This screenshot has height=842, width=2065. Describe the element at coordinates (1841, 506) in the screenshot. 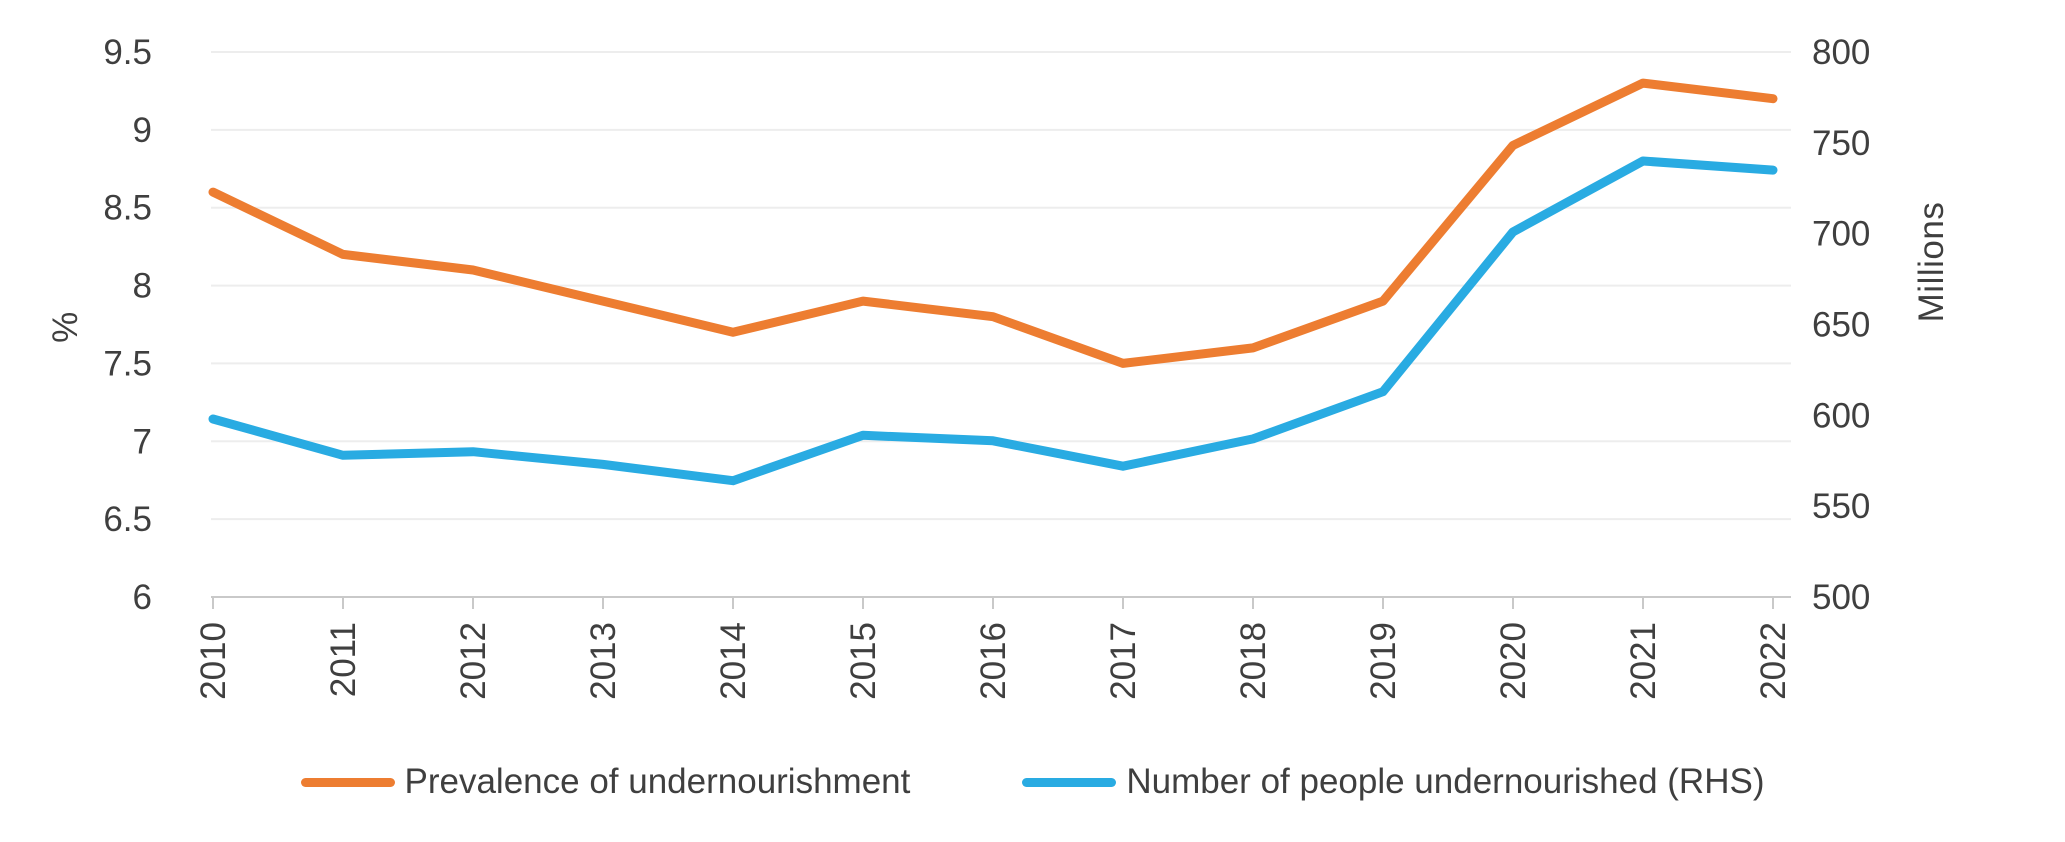

I see `right-axis-tick-label: 550` at that location.